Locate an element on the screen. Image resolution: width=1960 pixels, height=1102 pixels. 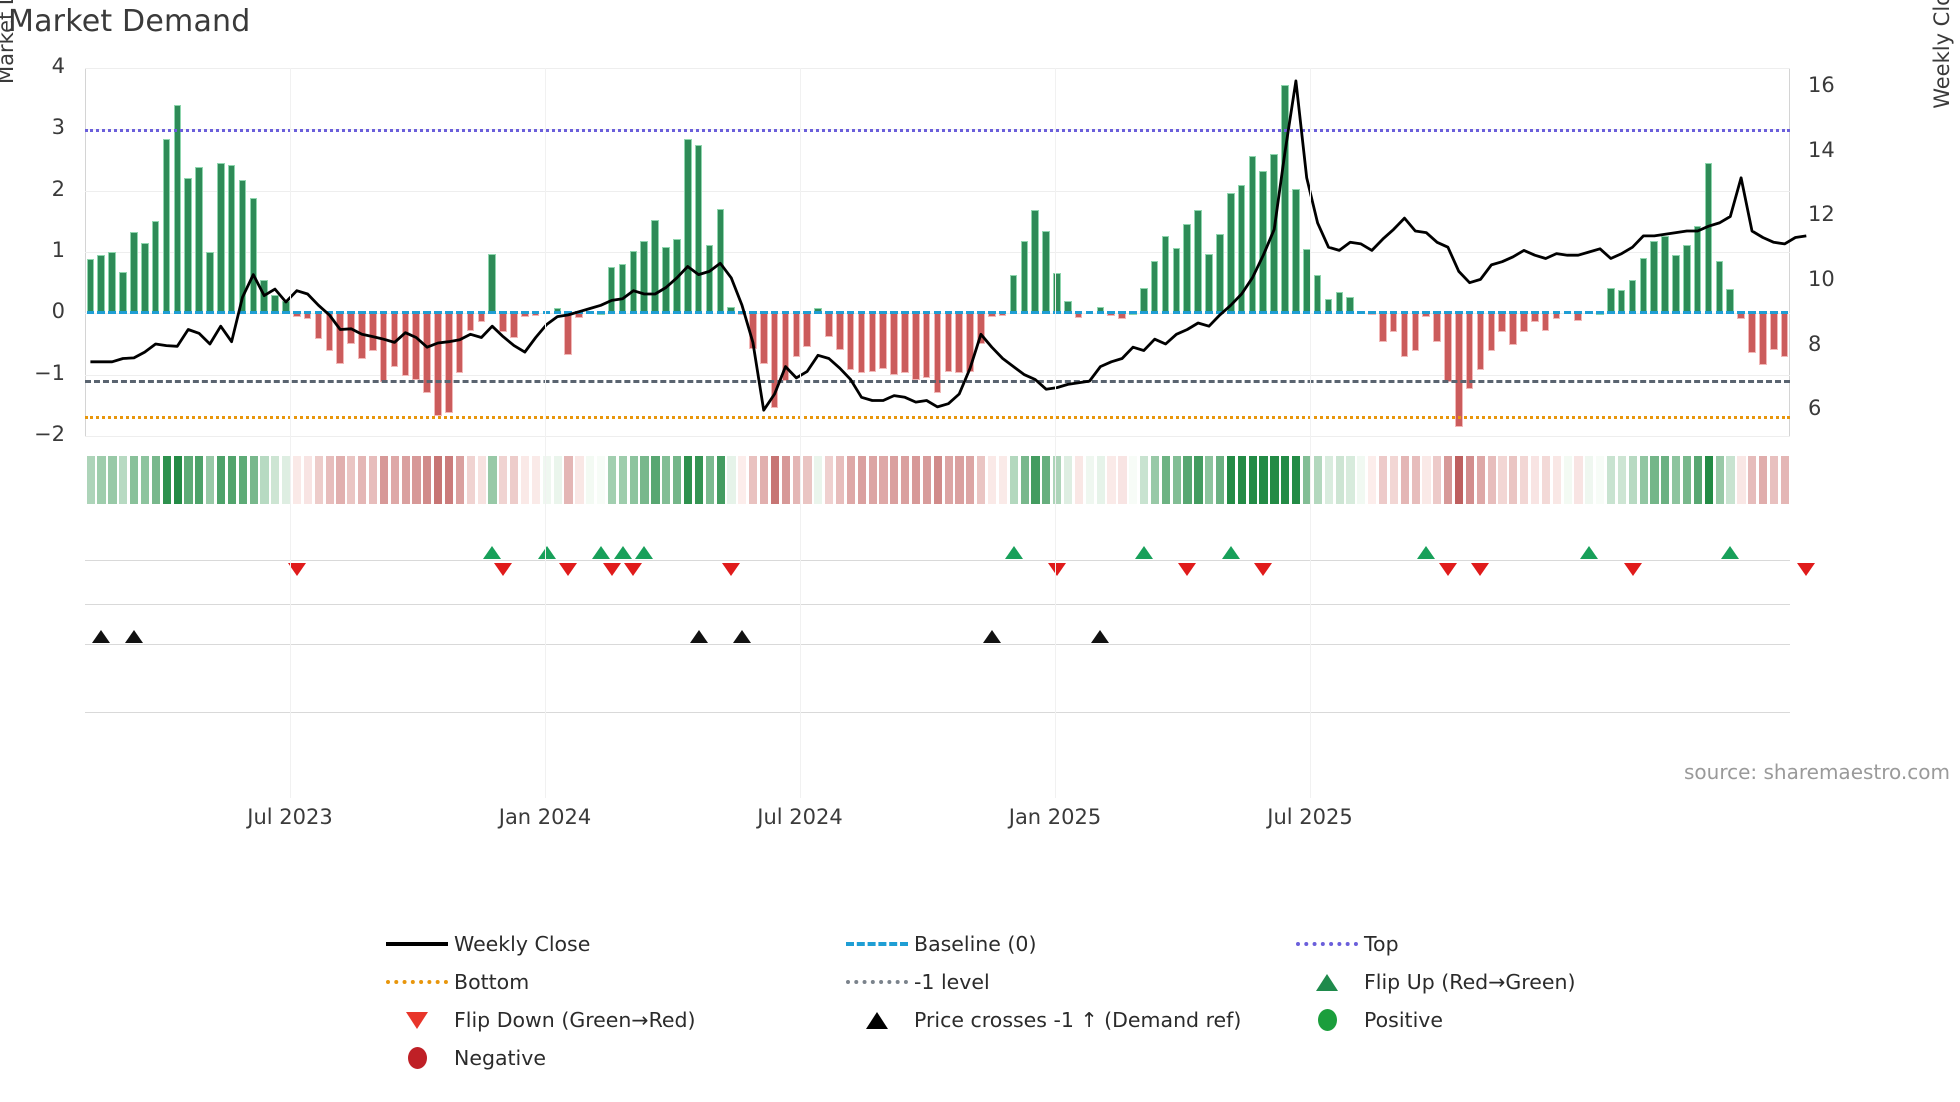
y-tick-left: 4 is located at coordinates (58, 66).